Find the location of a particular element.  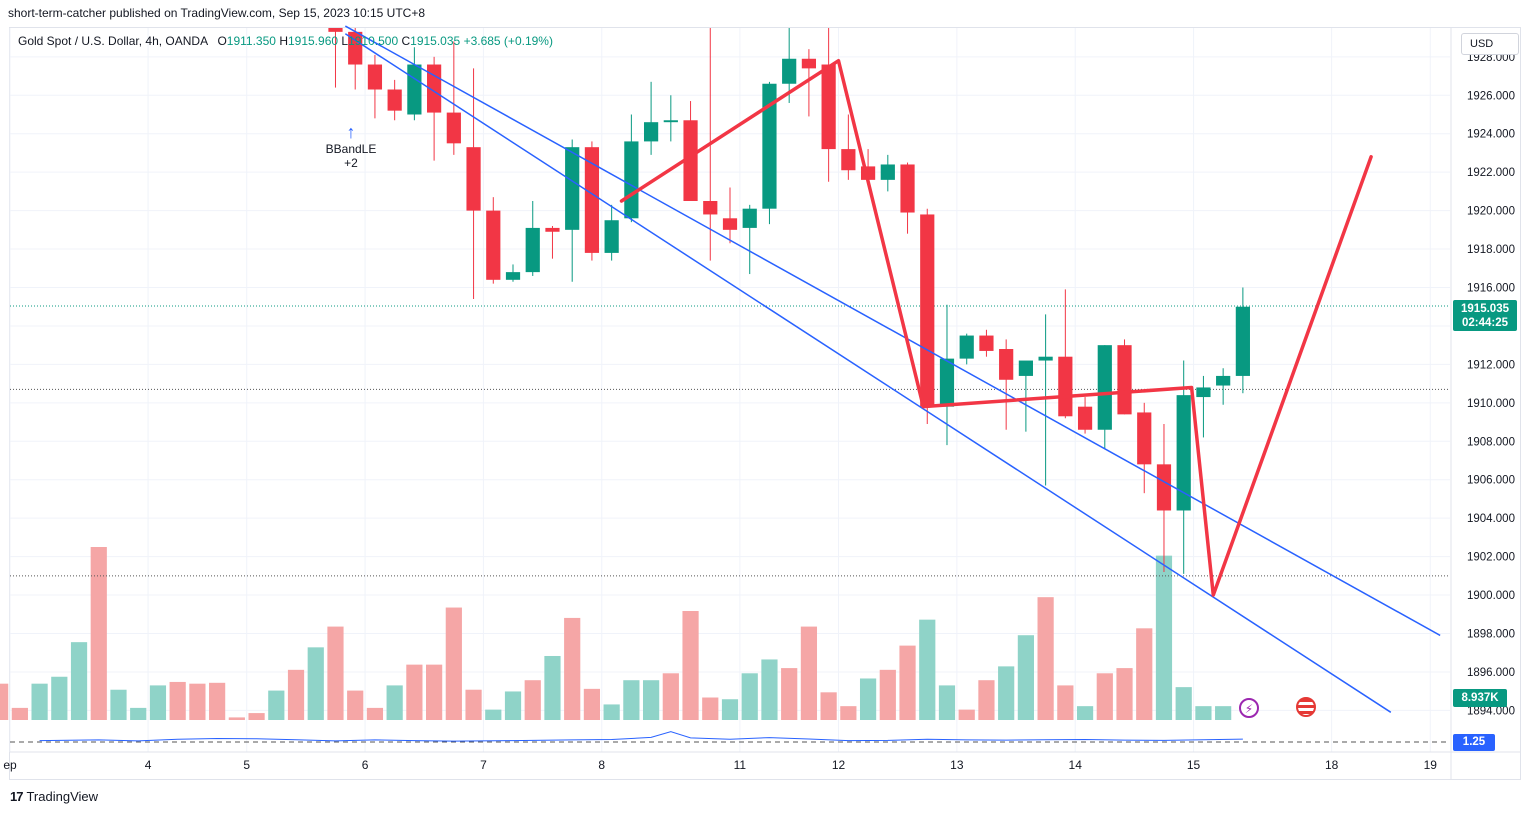

x-tick-label: 15 is located at coordinates (1194, 765).